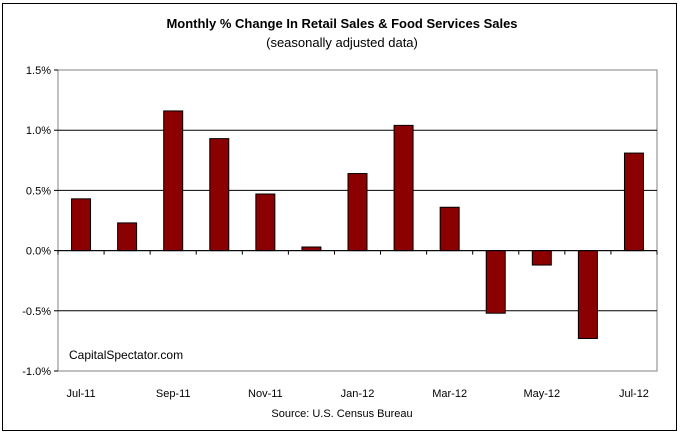  I want to click on y-tick-label: 1.5%, so click(38, 71).